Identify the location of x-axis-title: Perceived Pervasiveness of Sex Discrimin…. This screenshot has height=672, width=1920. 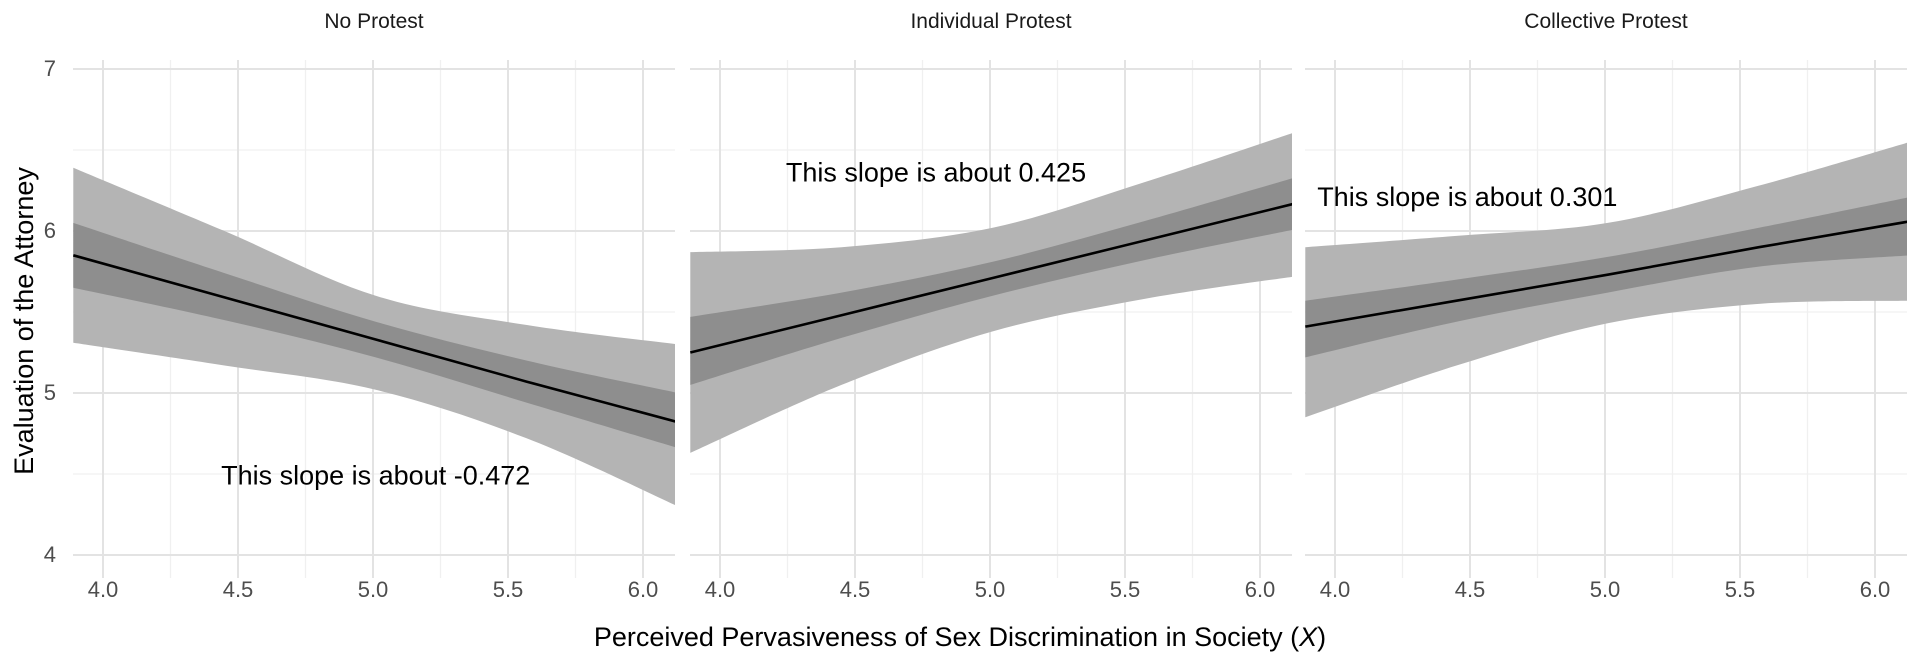
(960, 637).